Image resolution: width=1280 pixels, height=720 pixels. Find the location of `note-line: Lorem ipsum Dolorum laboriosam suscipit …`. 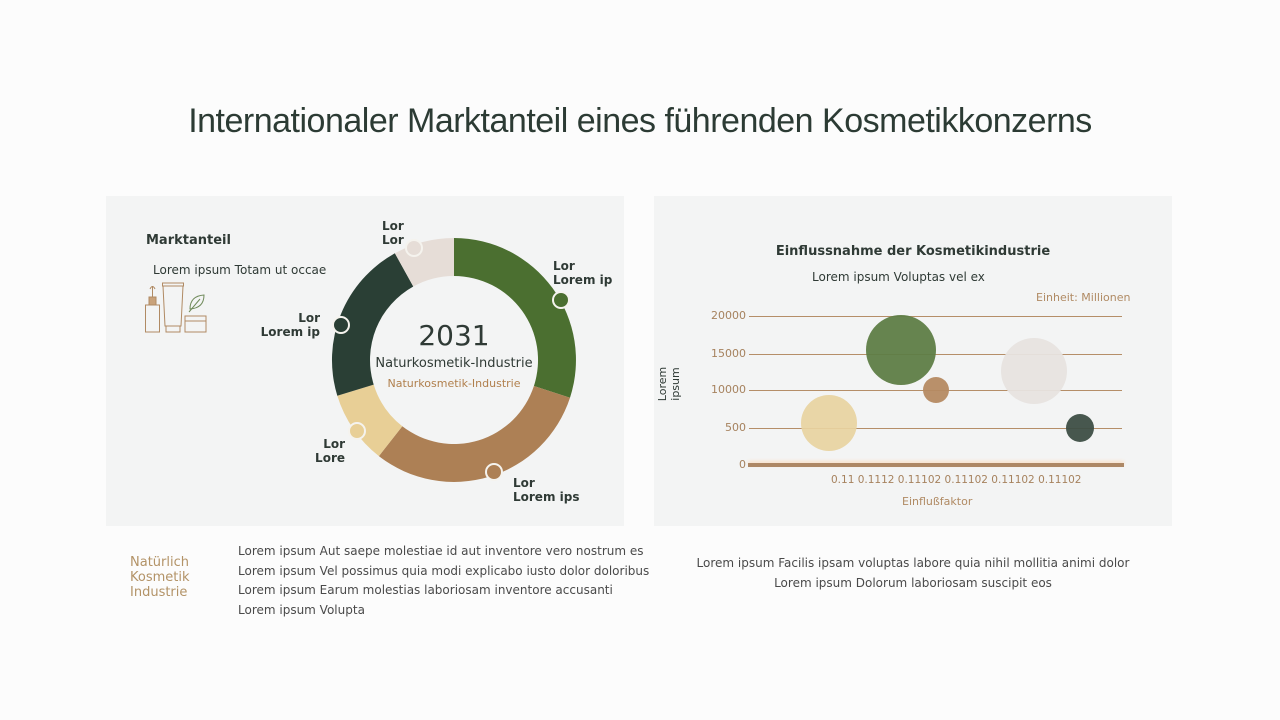

note-line: Lorem ipsum Dolorum laboriosam suscipit … is located at coordinates (913, 583).